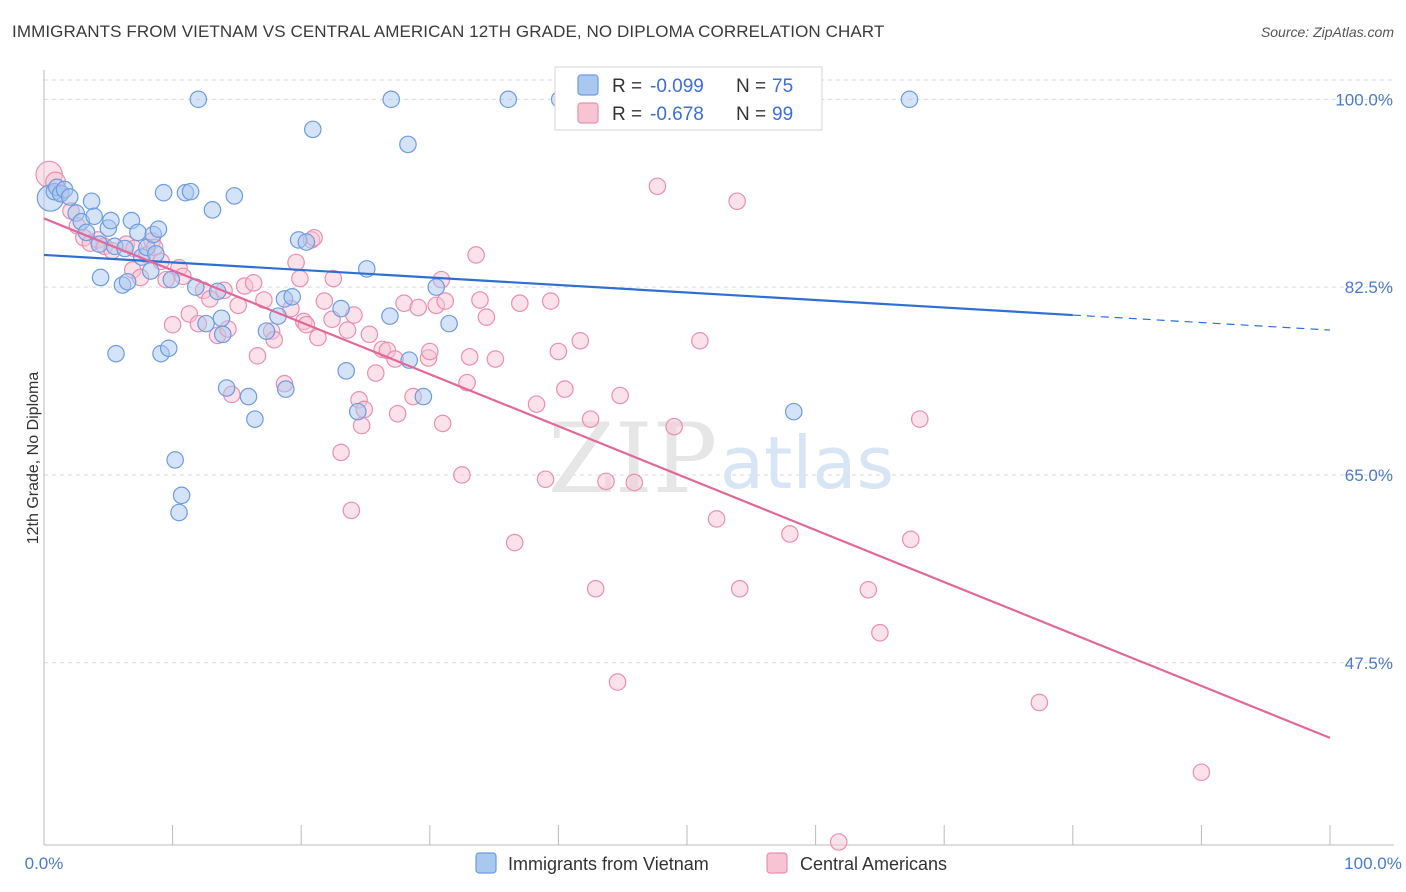  I want to click on legend-n-label-blue: N =, so click(751, 86).